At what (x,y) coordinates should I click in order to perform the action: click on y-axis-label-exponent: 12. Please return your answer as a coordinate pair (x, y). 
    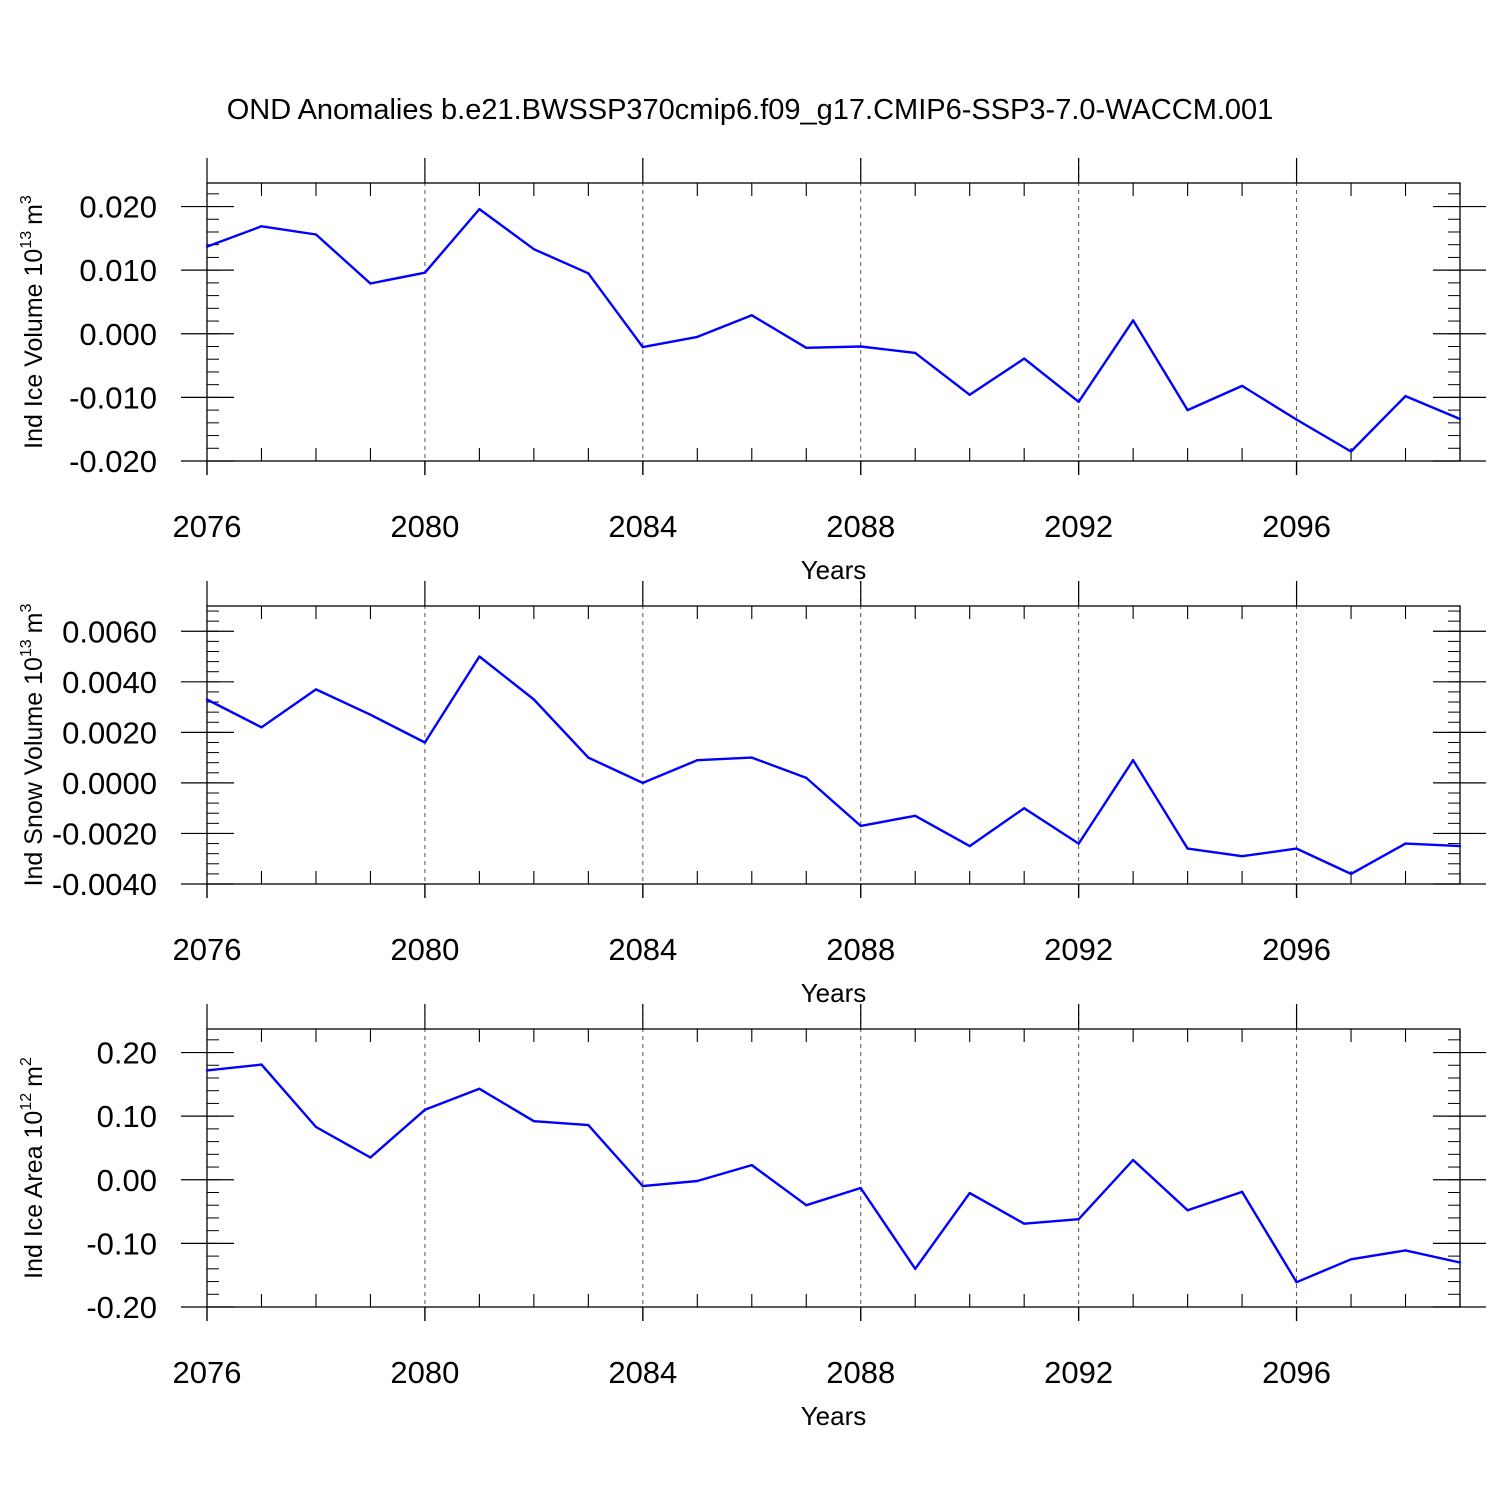
    Looking at the image, I should click on (26, 1102).